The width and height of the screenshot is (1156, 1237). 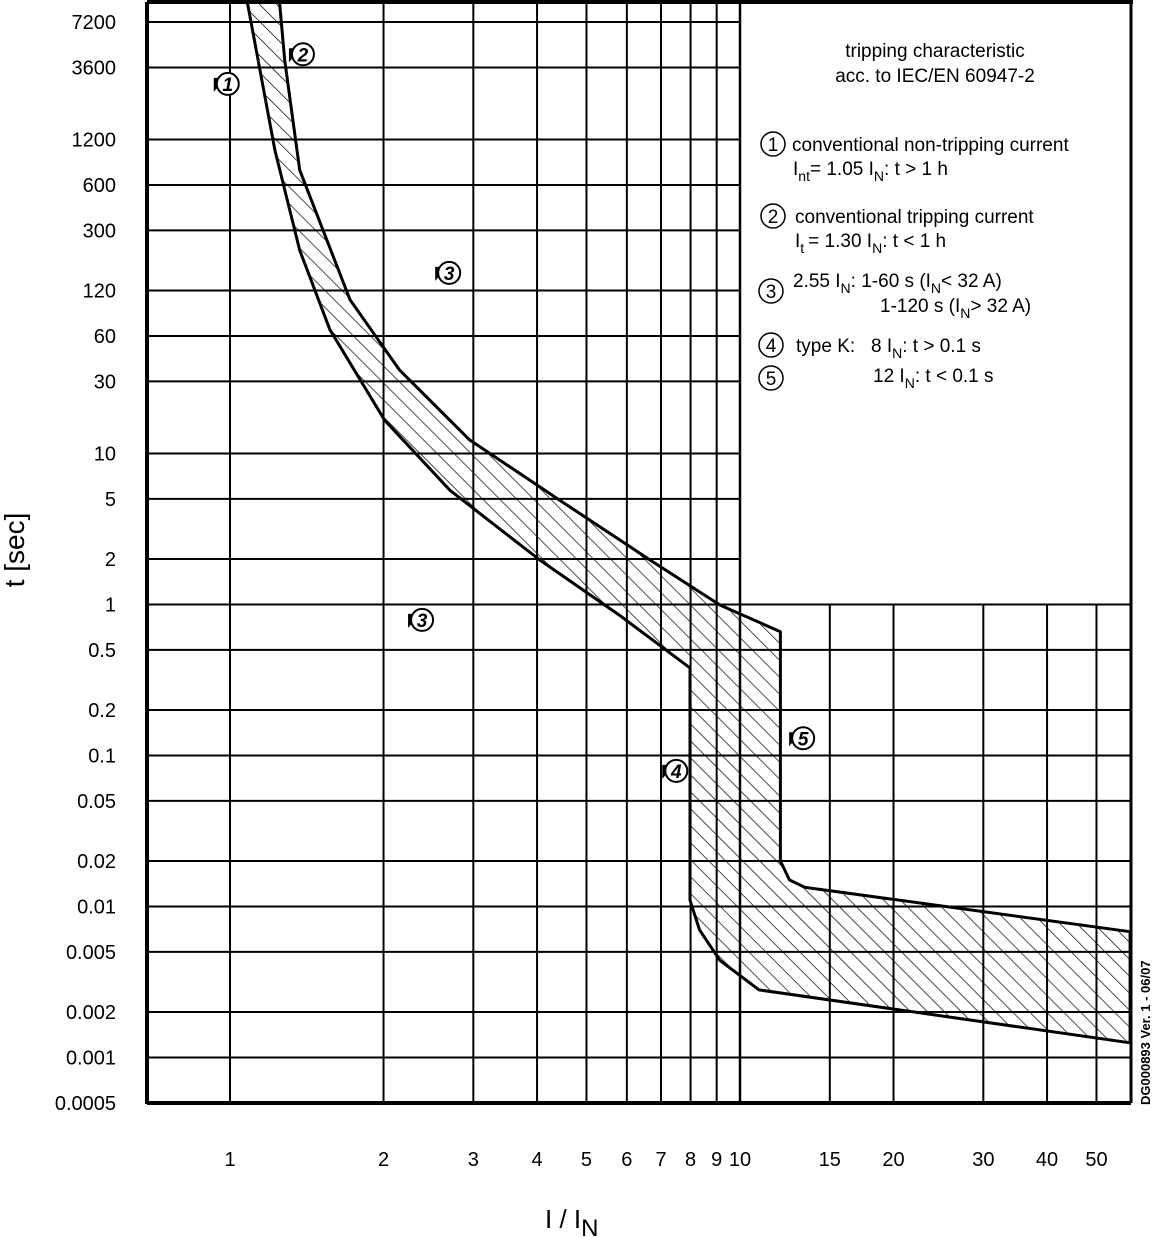 I want to click on legend-marker-3-num: 3, so click(x=771, y=292).